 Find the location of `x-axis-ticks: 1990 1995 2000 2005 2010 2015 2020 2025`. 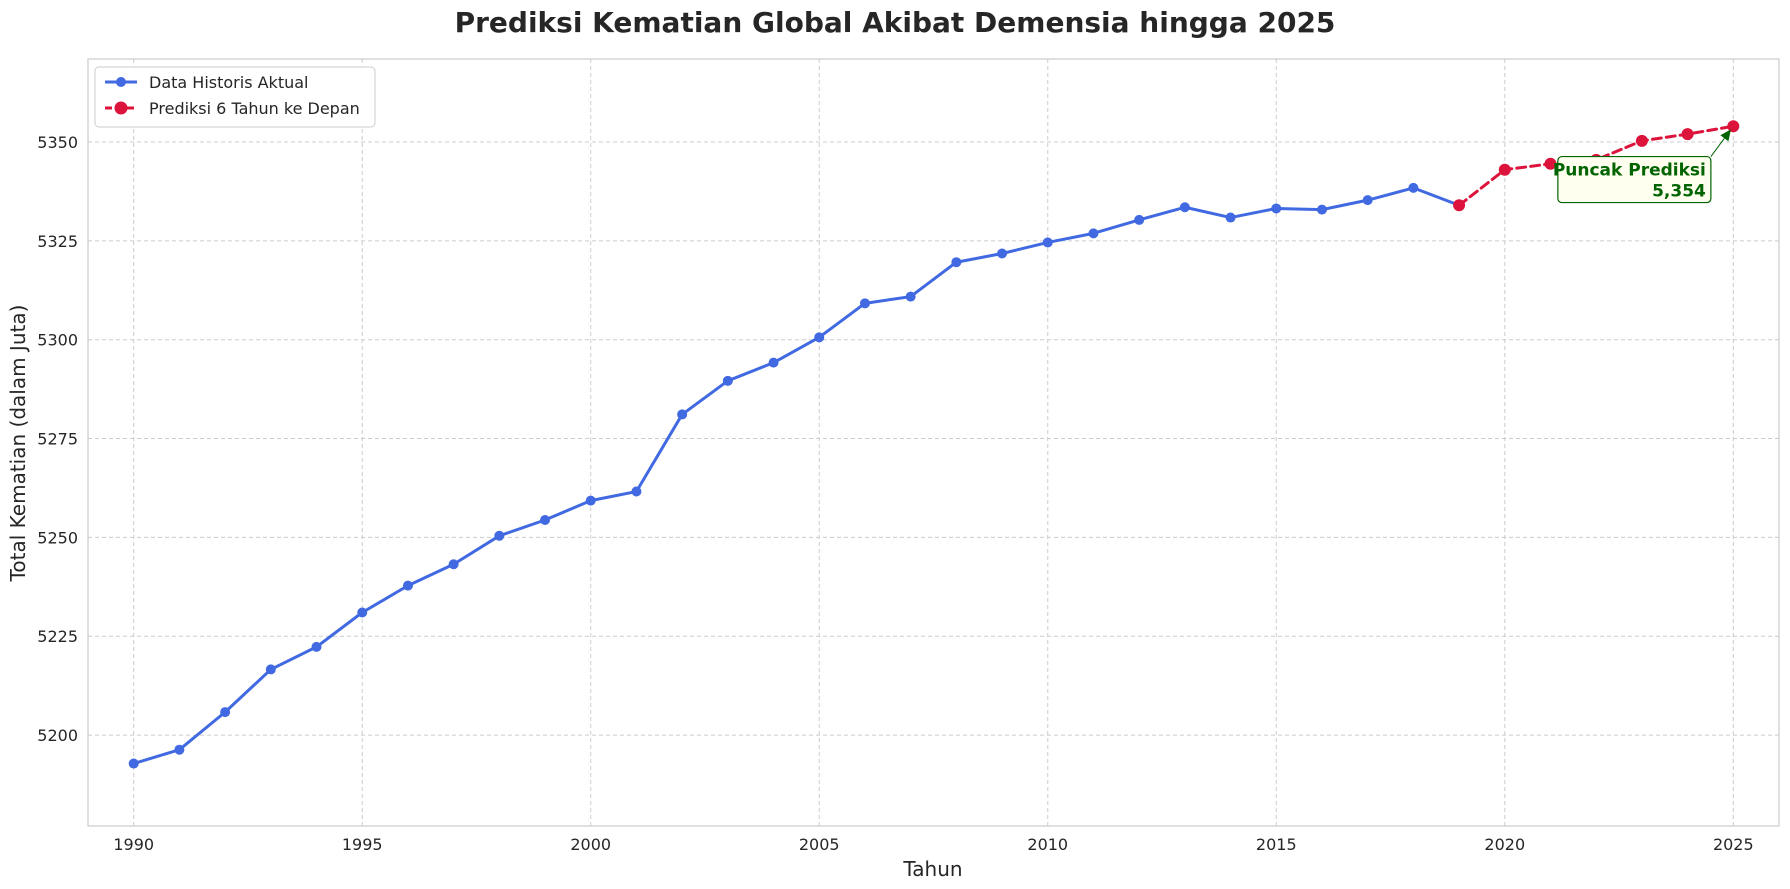

x-axis-ticks: 1990 1995 2000 2005 2010 2015 2020 2025 is located at coordinates (933, 844).